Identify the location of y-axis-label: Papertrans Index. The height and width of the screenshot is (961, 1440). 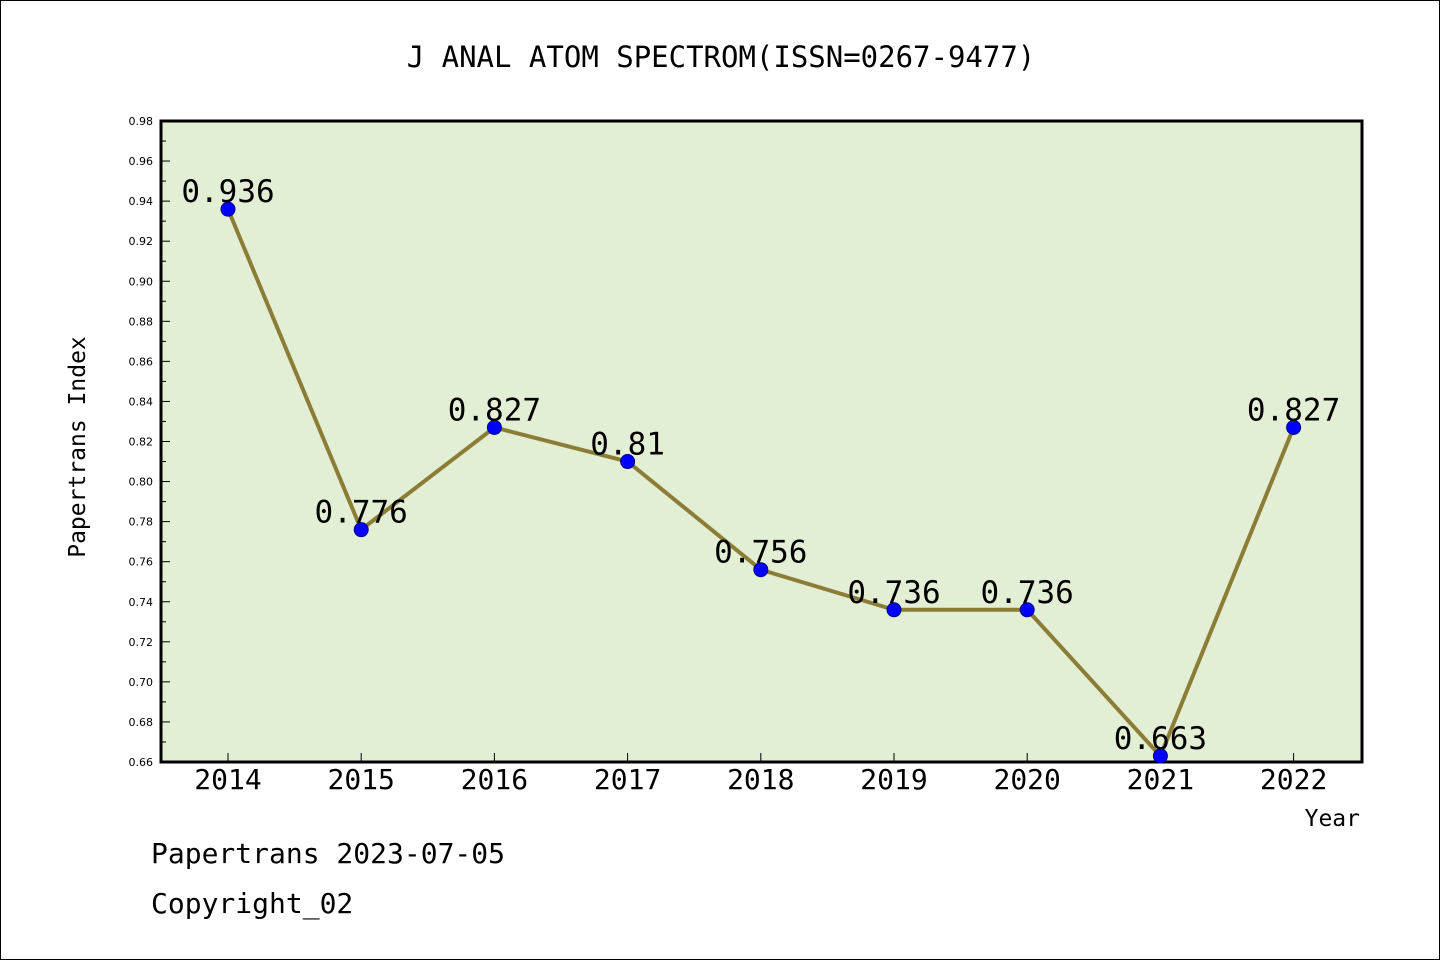
(78, 447).